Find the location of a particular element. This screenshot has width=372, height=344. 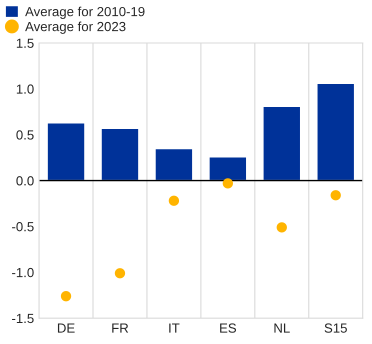

legend-label: Average for 2023 is located at coordinates (75, 28).